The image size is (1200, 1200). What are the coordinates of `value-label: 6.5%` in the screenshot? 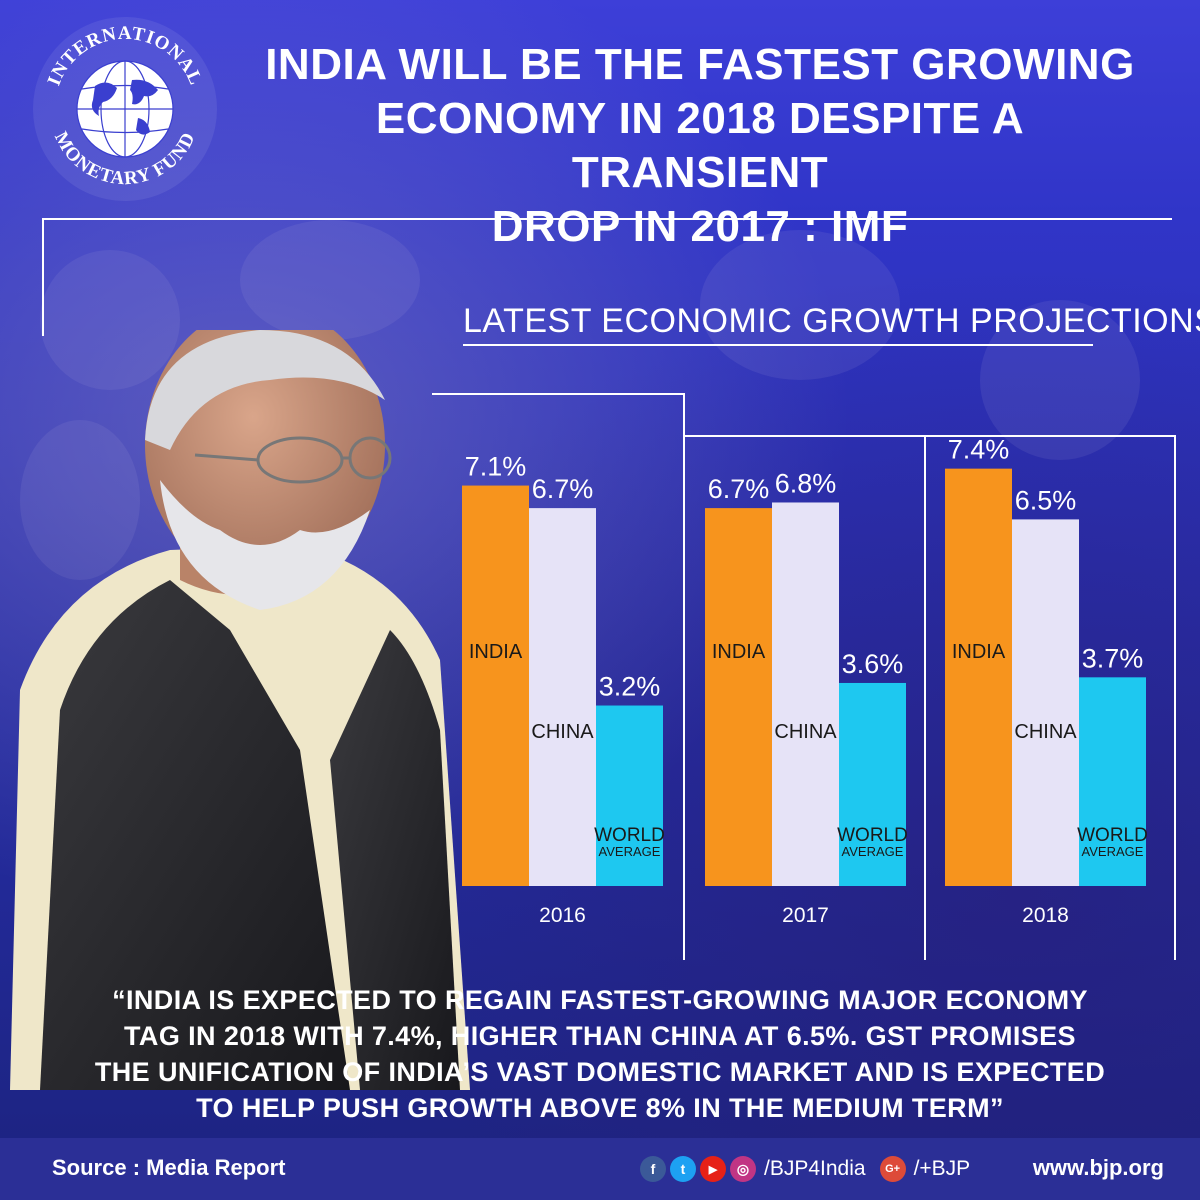 It's located at (1046, 500).